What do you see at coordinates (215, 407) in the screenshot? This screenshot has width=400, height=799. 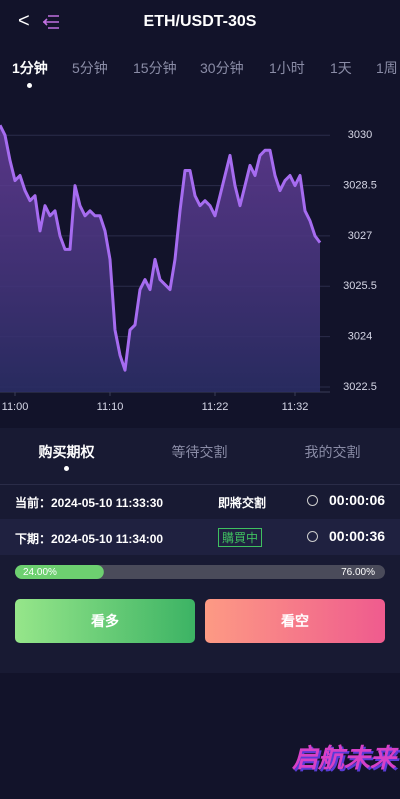 I see `x-tick-label: 11:22` at bounding box center [215, 407].